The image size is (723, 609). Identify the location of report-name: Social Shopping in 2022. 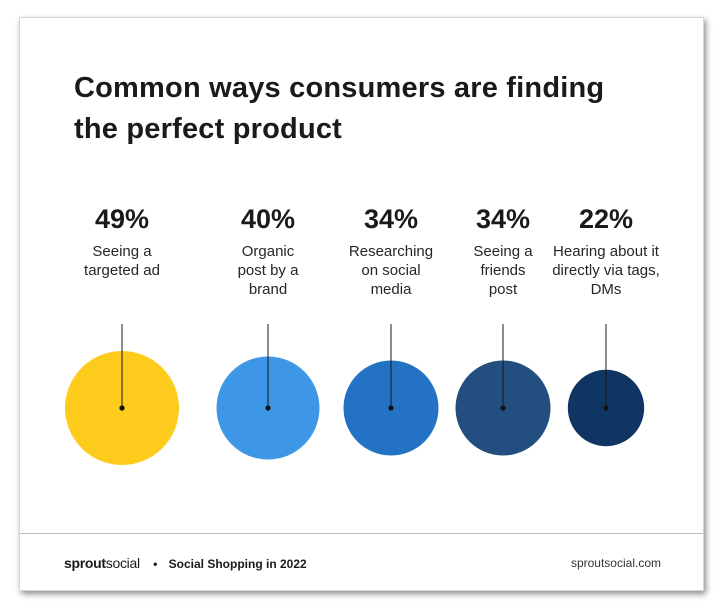
(237, 564).